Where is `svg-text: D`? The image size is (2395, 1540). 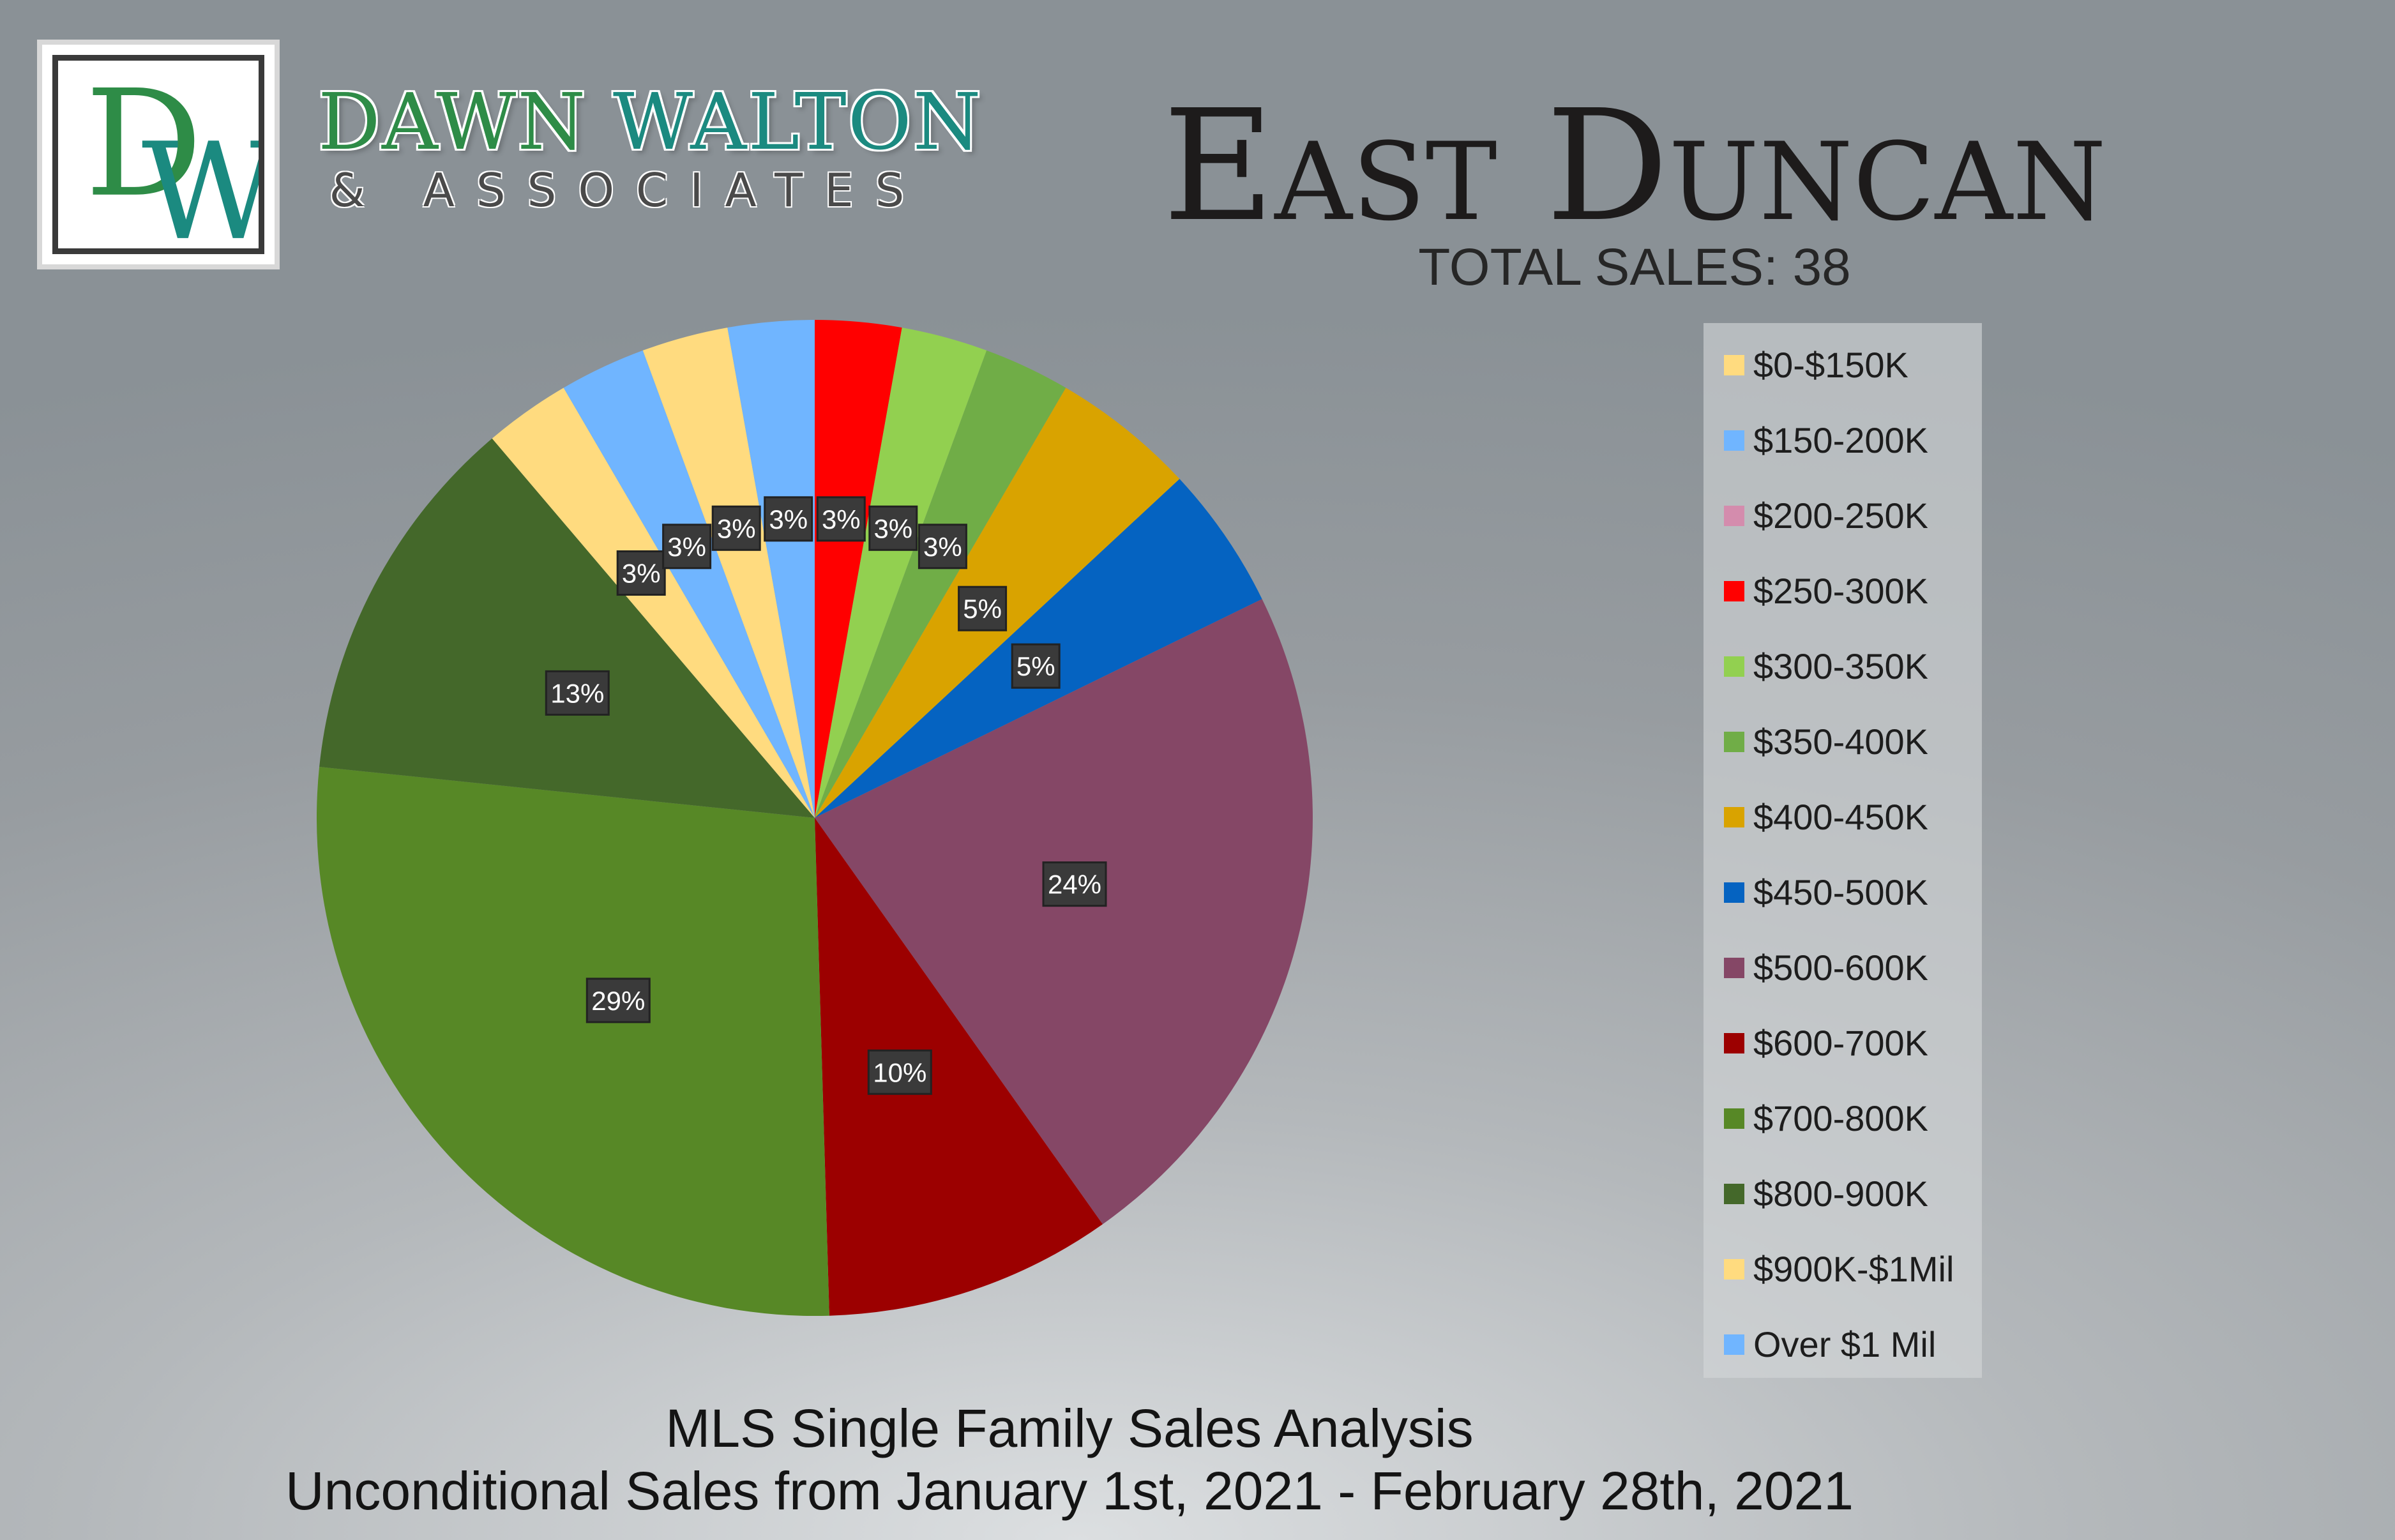
svg-text: D is located at coordinates (144, 145).